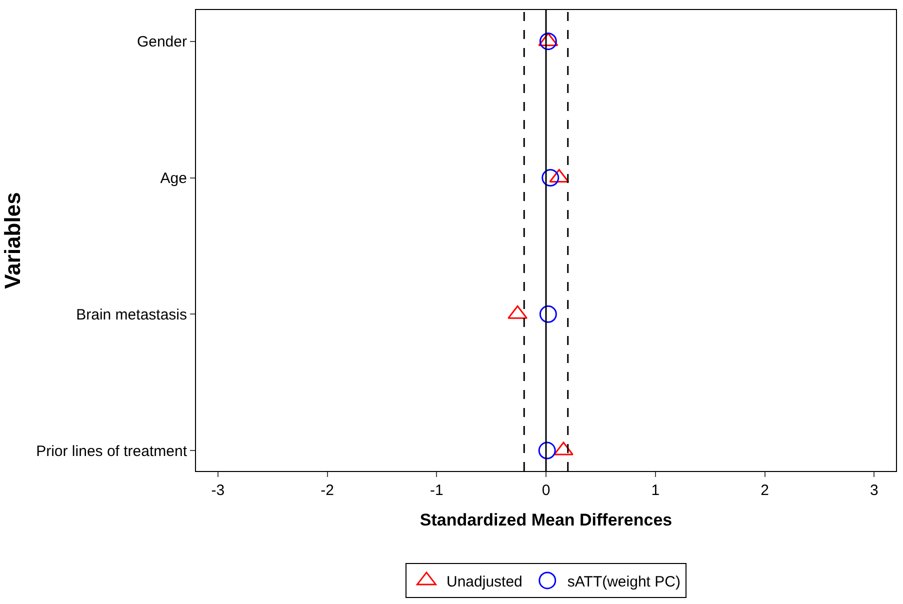 Image resolution: width=903 pixels, height=604 pixels. What do you see at coordinates (161, 42) in the screenshot?
I see `y-tick-label: Gender` at bounding box center [161, 42].